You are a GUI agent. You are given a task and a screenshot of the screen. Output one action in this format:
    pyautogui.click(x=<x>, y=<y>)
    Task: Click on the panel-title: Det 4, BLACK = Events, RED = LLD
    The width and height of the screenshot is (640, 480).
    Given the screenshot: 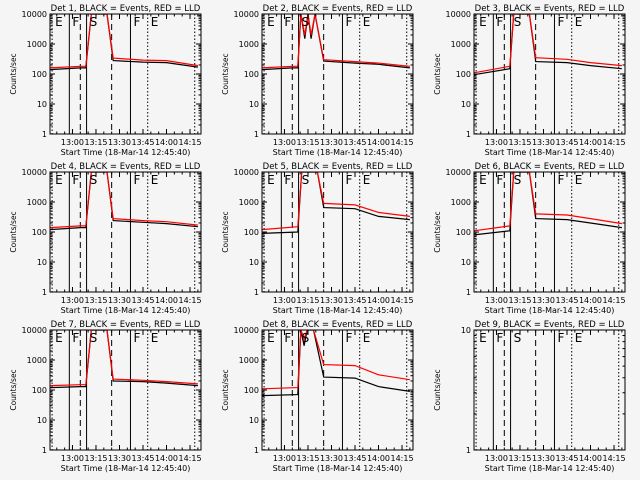 What is the action you would take?
    pyautogui.click(x=126, y=167)
    